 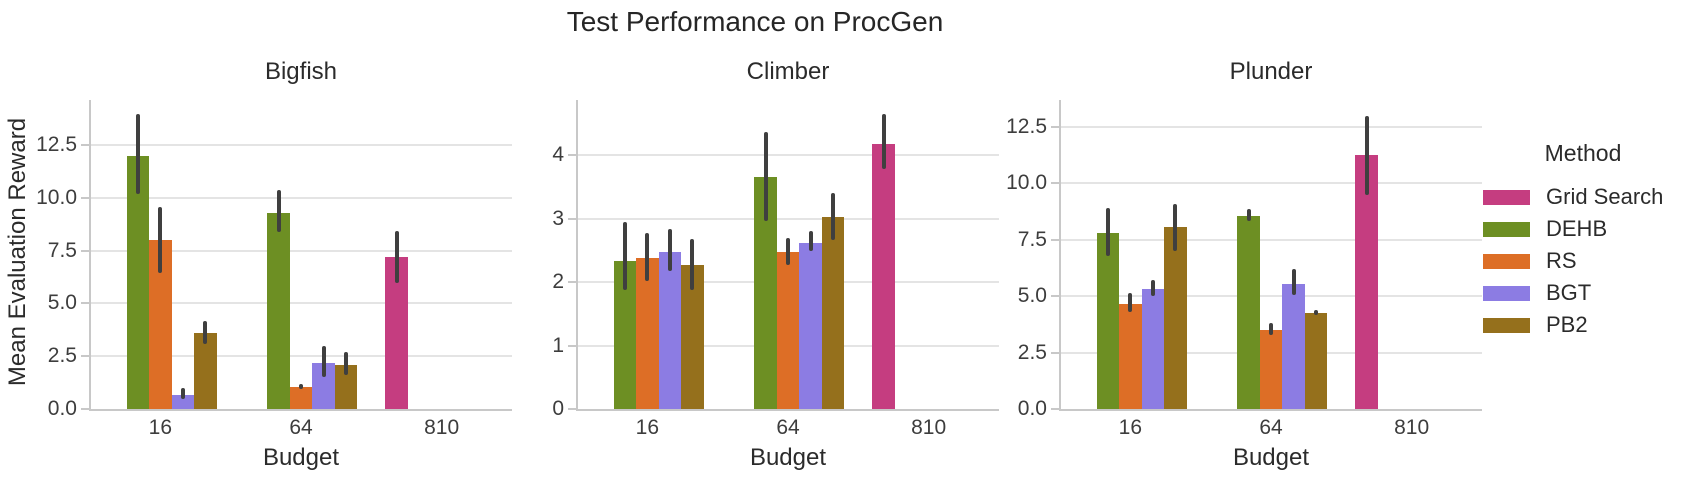 I want to click on legend-entry-dehb: DEHB, so click(x=1587, y=229).